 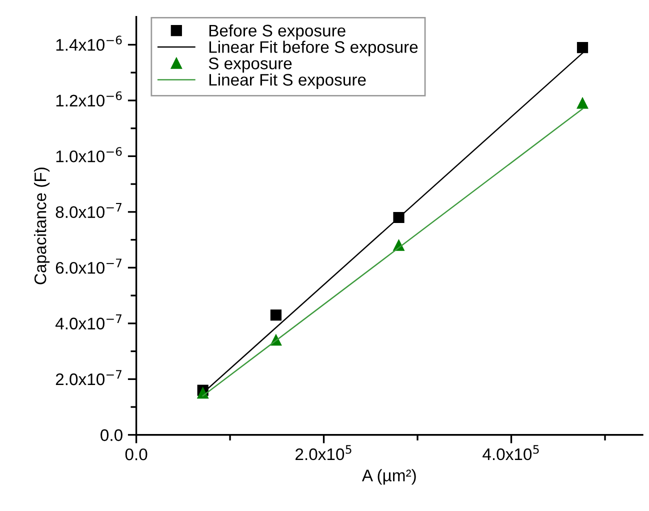 I want to click on legend-label: S exposure, so click(x=250, y=65).